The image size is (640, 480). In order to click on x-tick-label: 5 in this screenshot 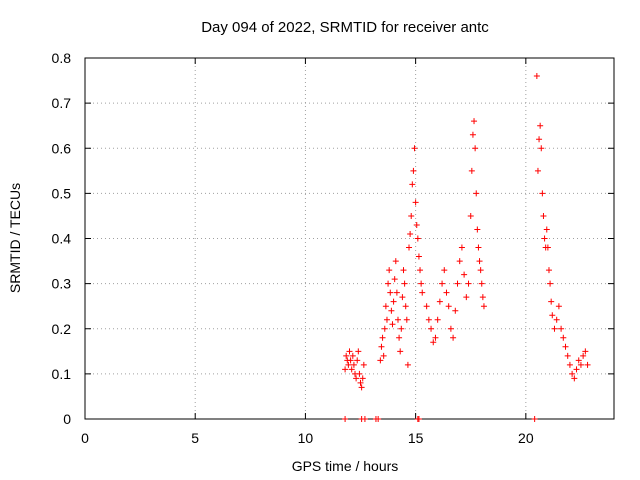, I will do `click(195, 438)`.